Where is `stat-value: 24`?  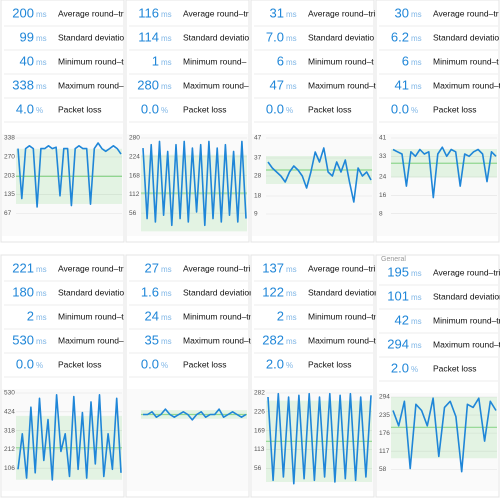
stat-value: 24 is located at coordinates (152, 315).